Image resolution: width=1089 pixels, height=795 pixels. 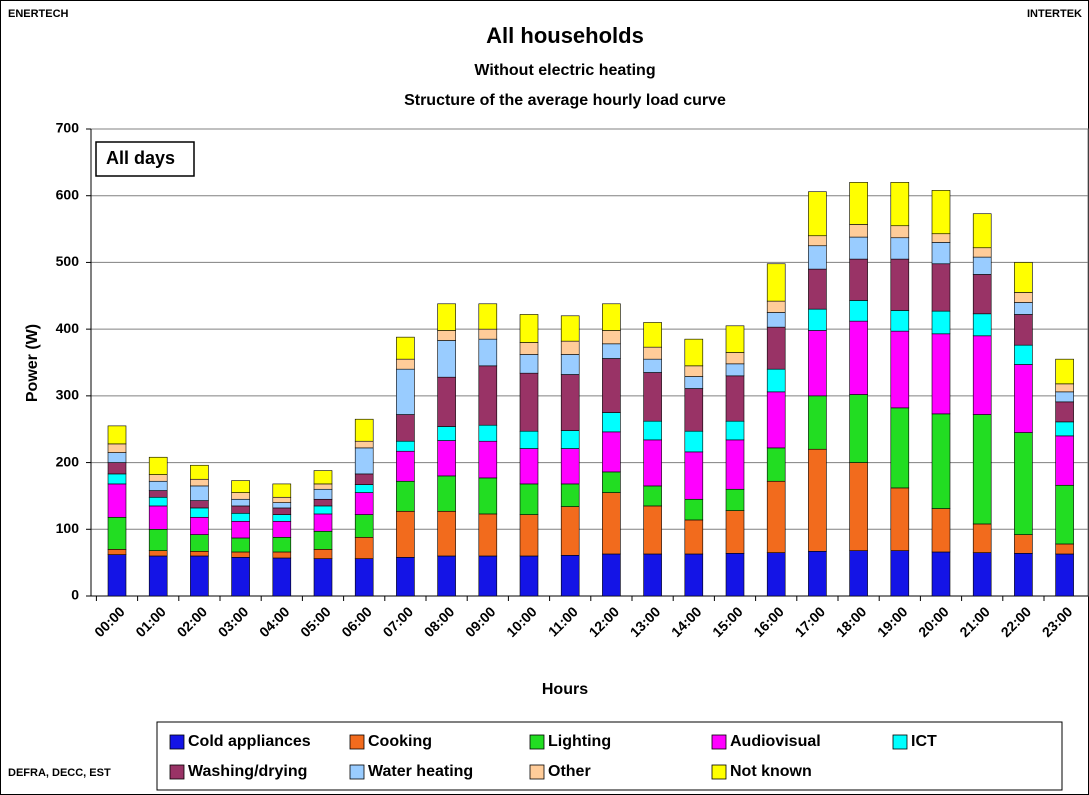 I want to click on x-tick-label: 14:00, so click(x=686, y=621).